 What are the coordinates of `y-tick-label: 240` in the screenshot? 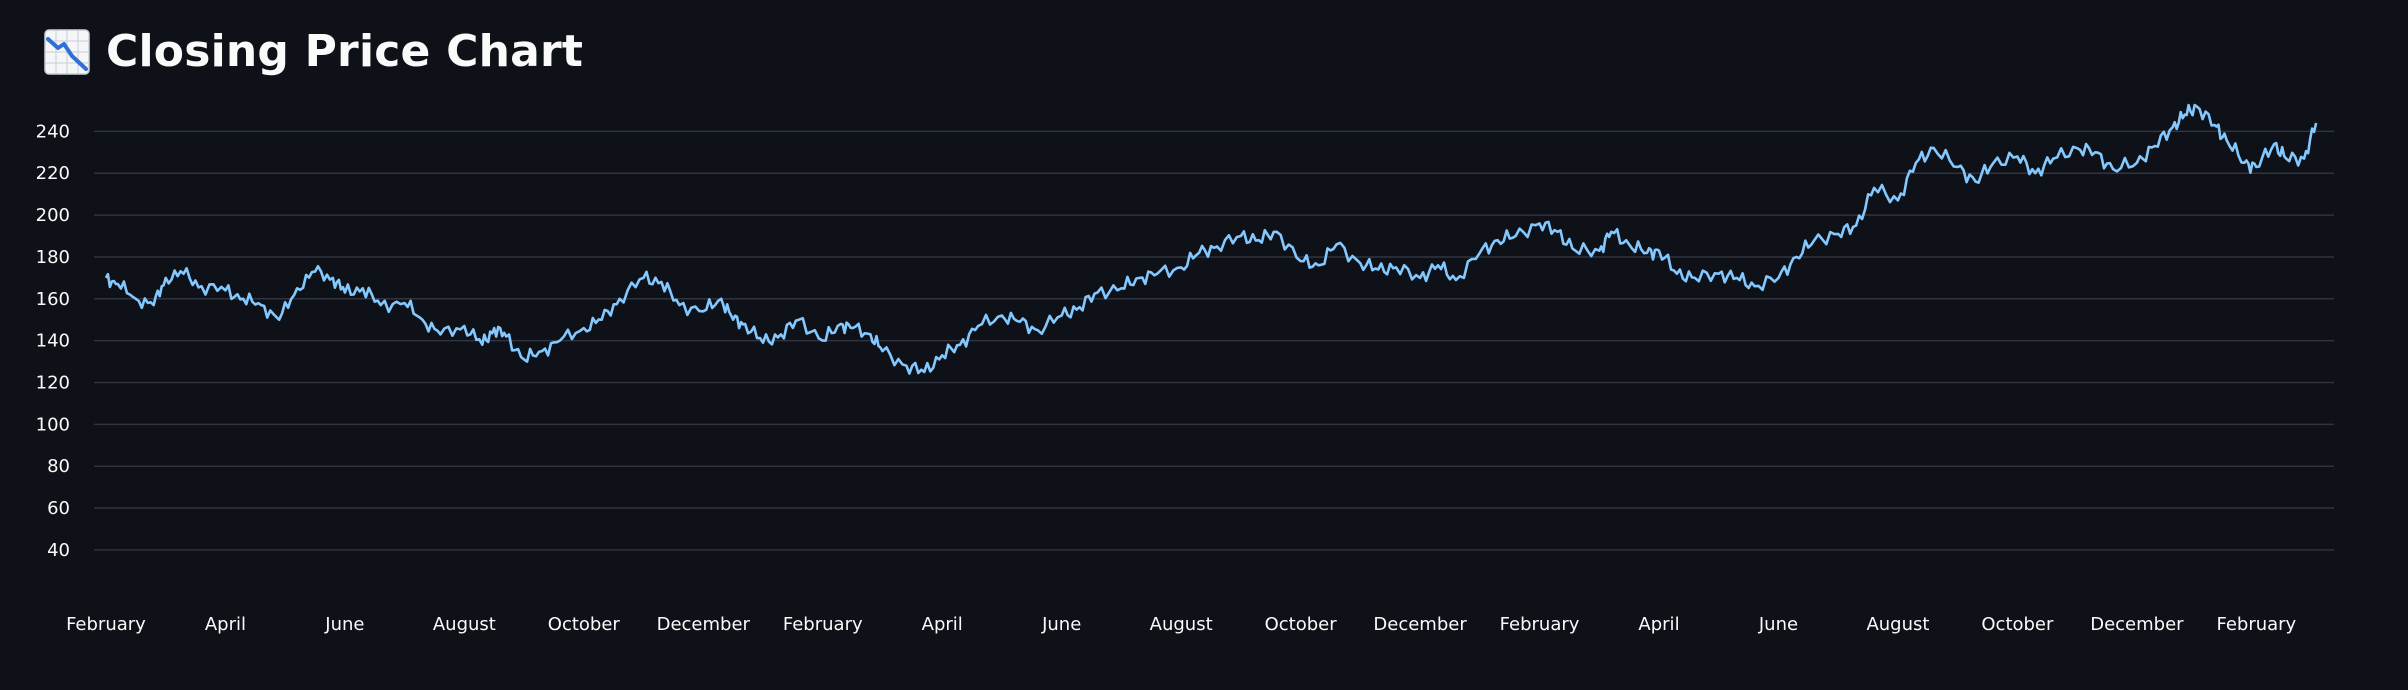 It's located at (53, 131).